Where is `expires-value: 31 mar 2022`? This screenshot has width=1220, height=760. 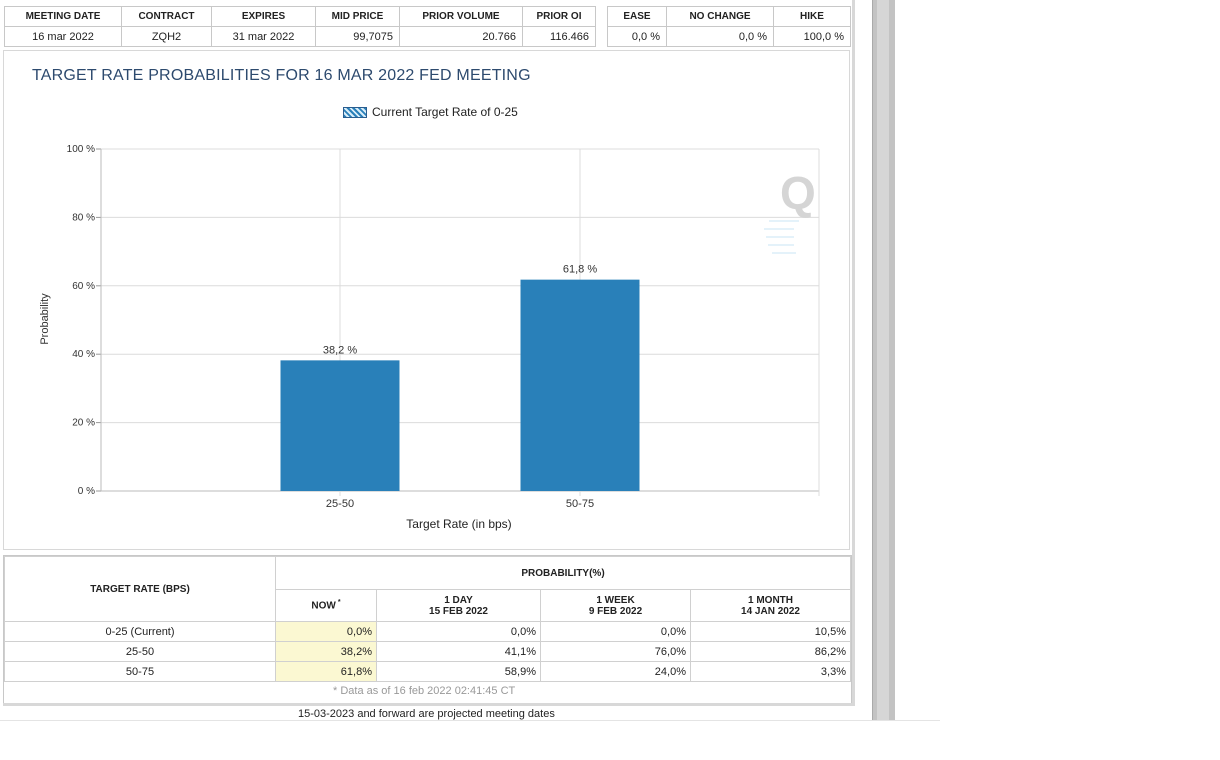
expires-value: 31 mar 2022 is located at coordinates (263, 36).